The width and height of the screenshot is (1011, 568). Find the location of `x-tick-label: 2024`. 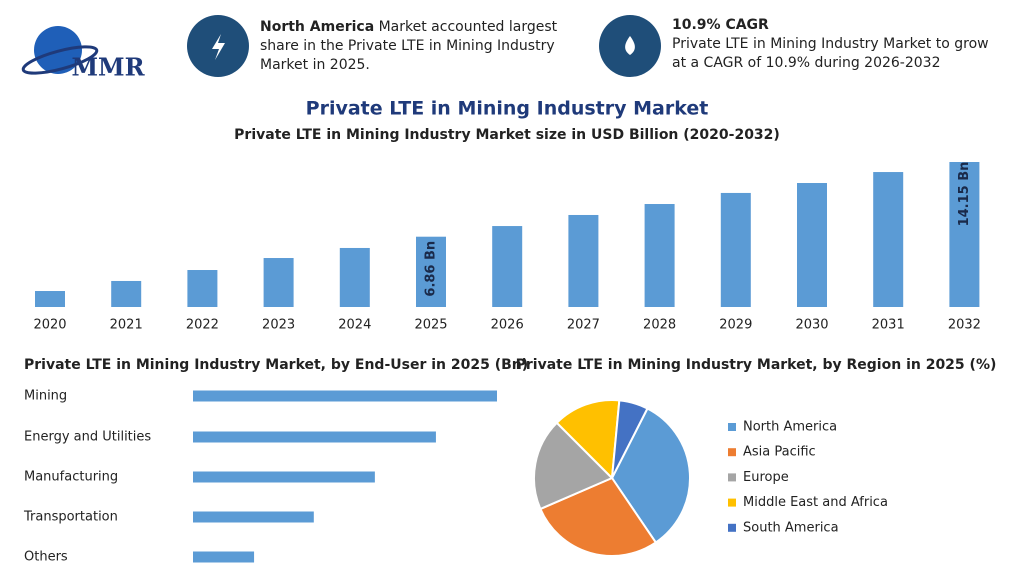

x-tick-label: 2024 is located at coordinates (354, 325).